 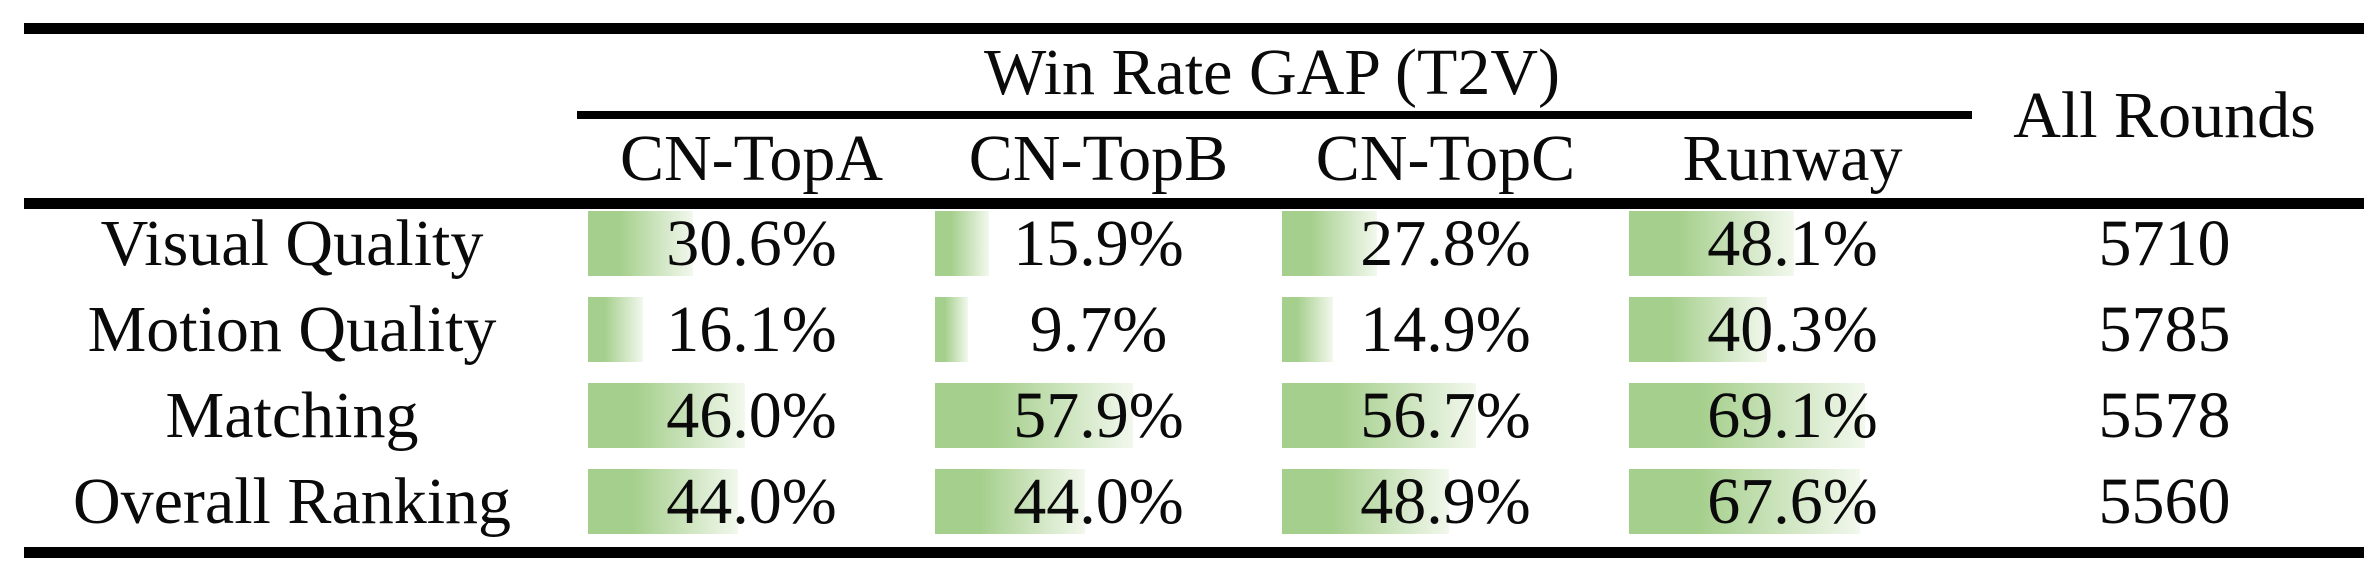 What do you see at coordinates (292, 415) in the screenshot?
I see `row-label: Matching` at bounding box center [292, 415].